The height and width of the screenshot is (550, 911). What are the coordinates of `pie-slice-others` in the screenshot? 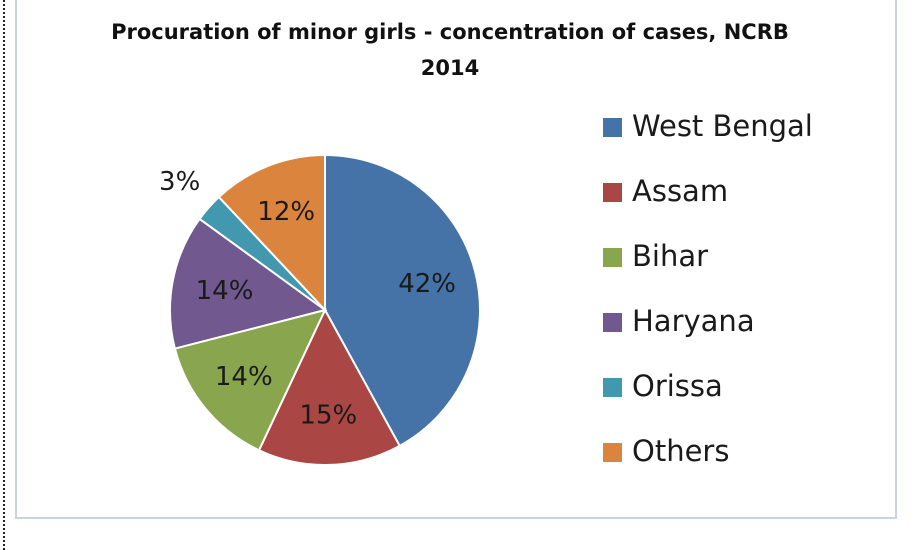 It's located at (271, 233).